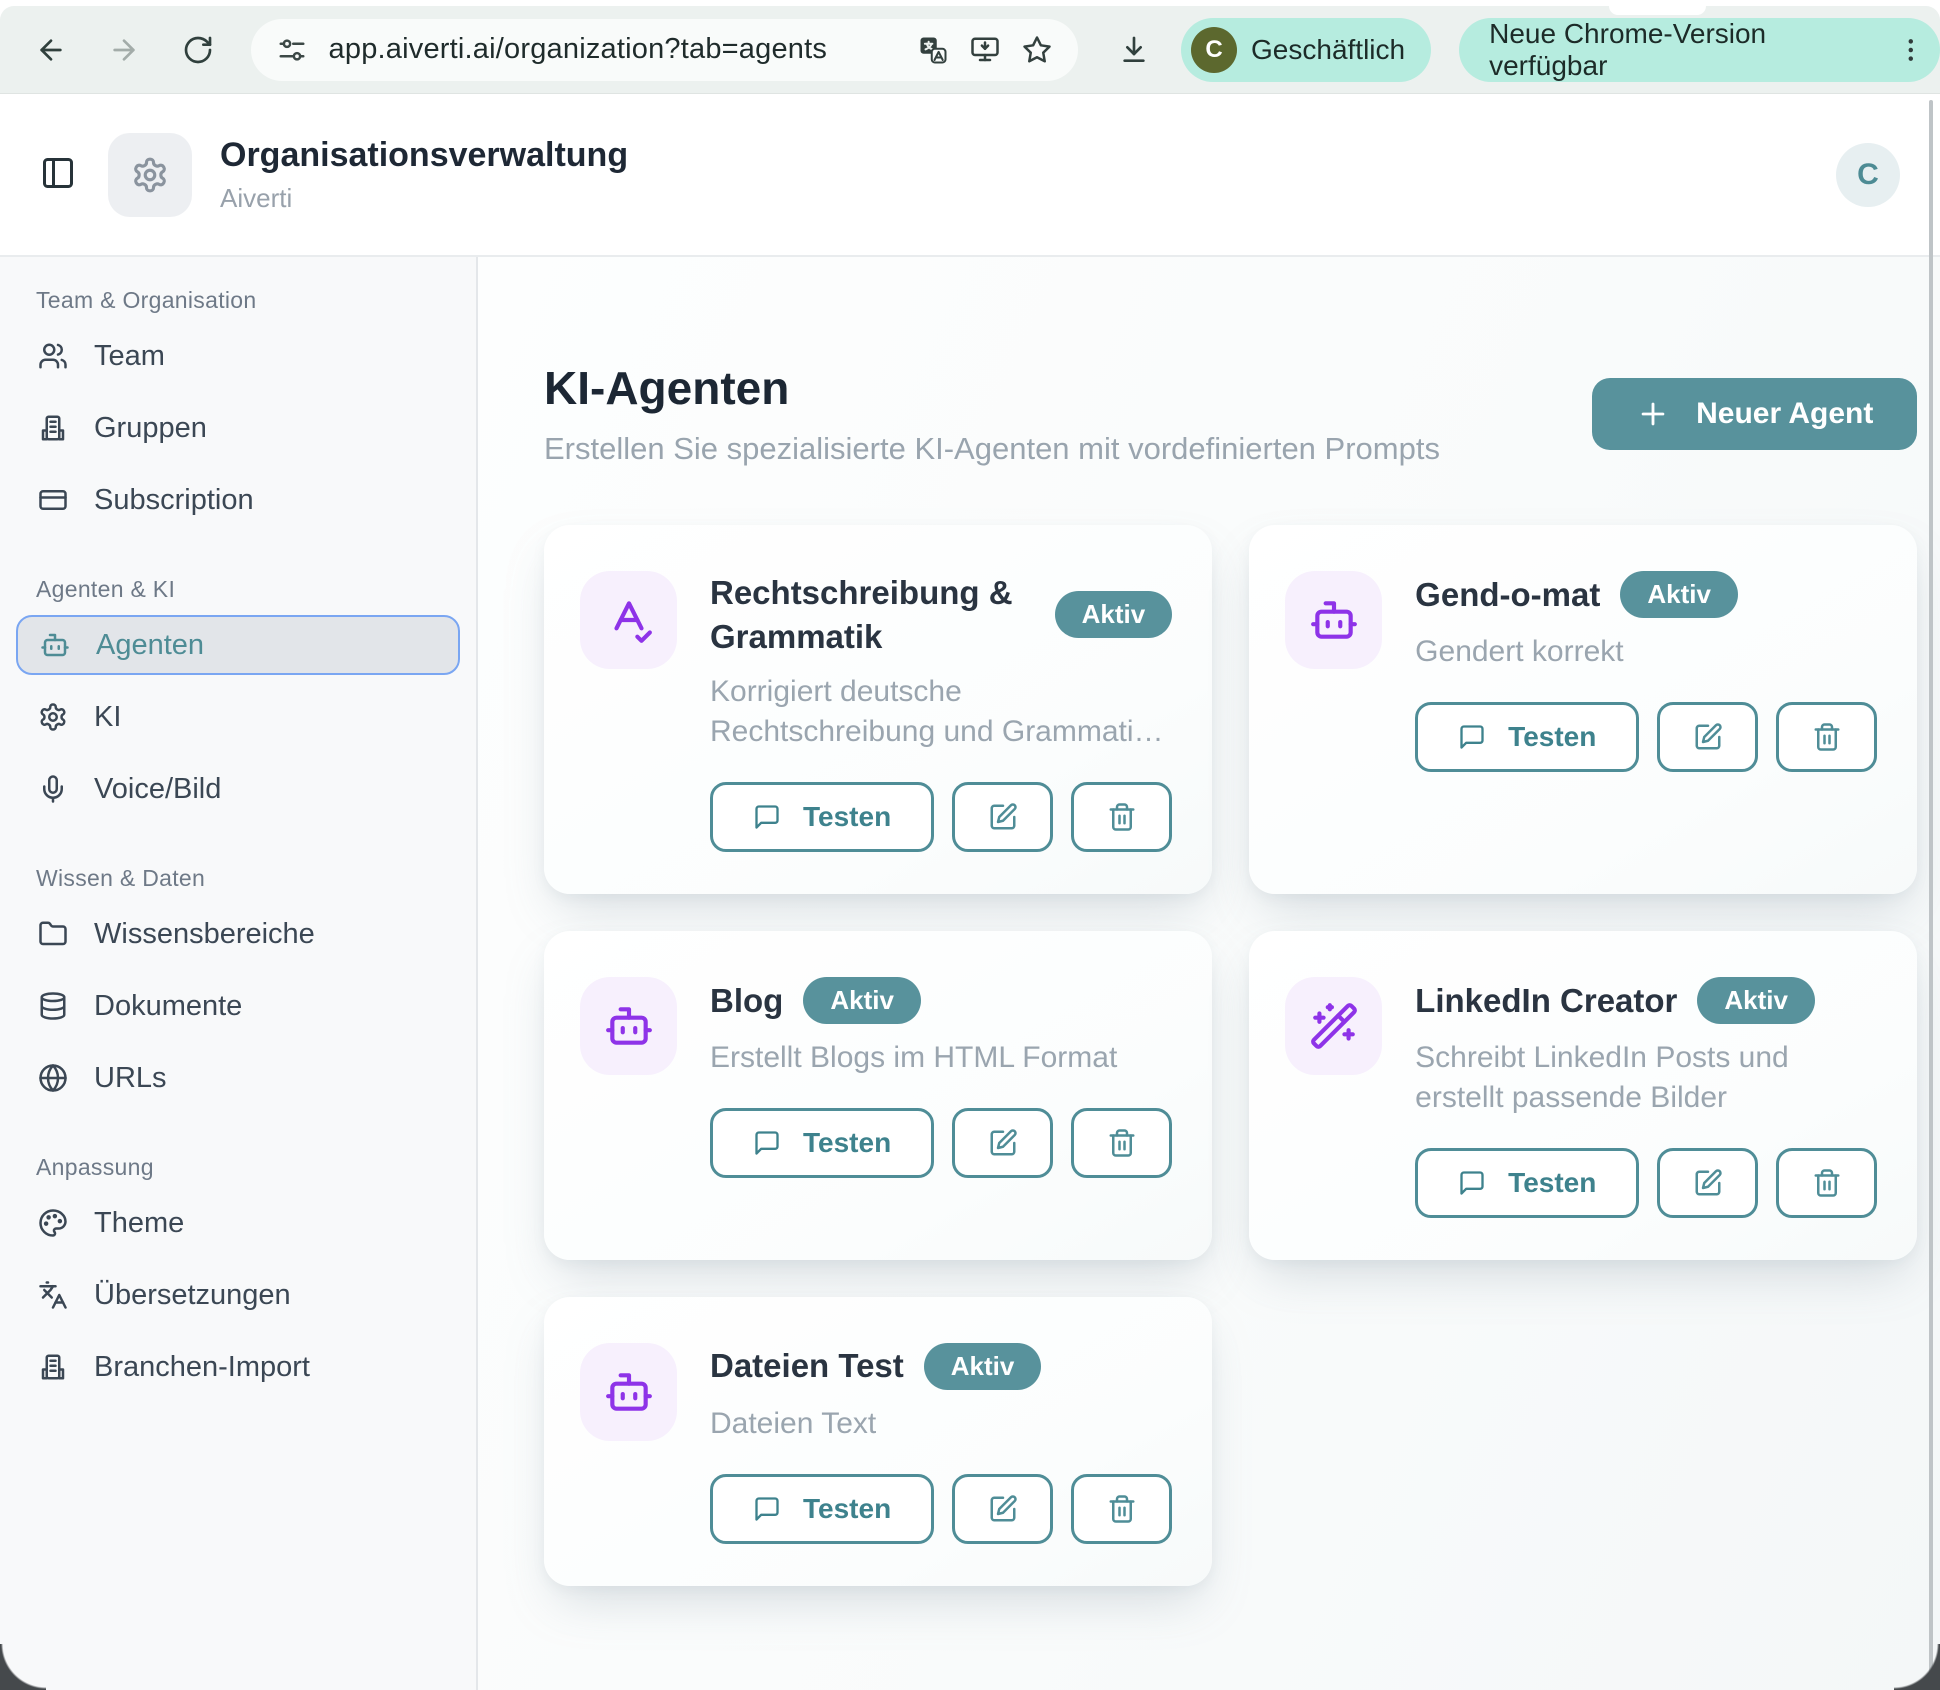 The image size is (1940, 1690). Describe the element at coordinates (150, 427) in the screenshot. I see `sidebar-item-label: Gruppen` at that location.